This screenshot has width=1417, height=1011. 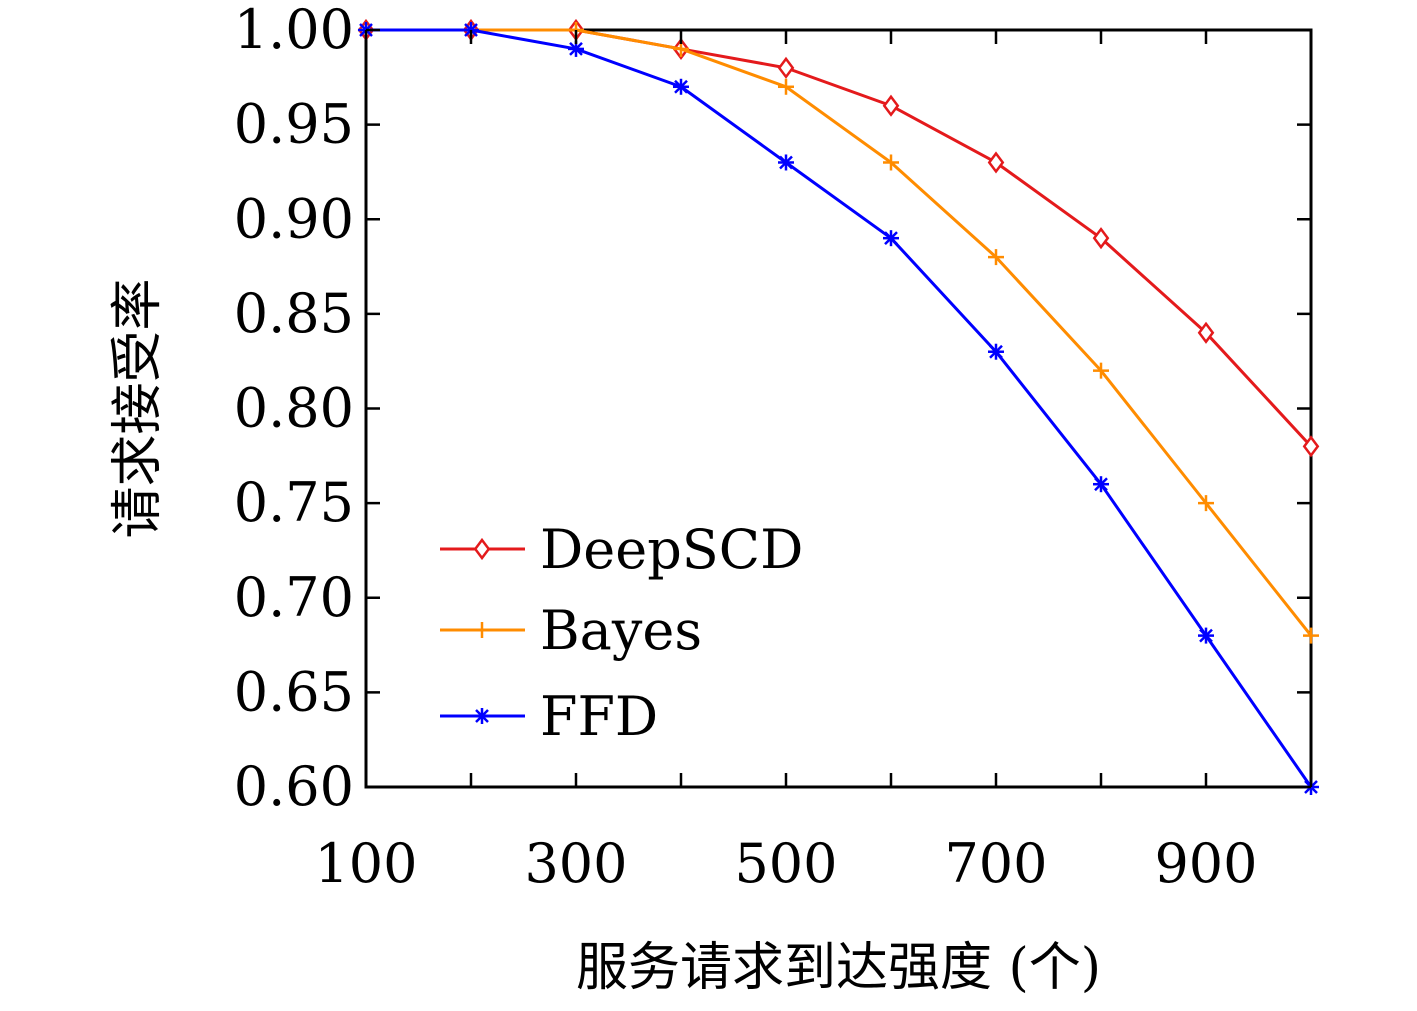 I want to click on y-tick-label: 0.95, so click(x=294, y=124).